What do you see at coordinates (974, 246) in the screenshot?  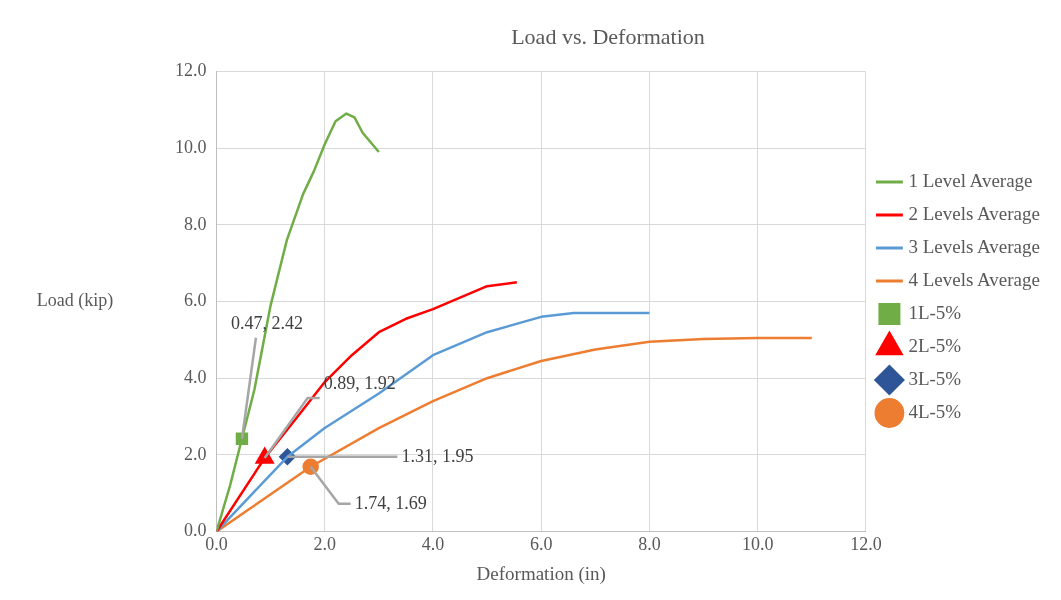 I see `legend-label: 3 Levels Average` at bounding box center [974, 246].